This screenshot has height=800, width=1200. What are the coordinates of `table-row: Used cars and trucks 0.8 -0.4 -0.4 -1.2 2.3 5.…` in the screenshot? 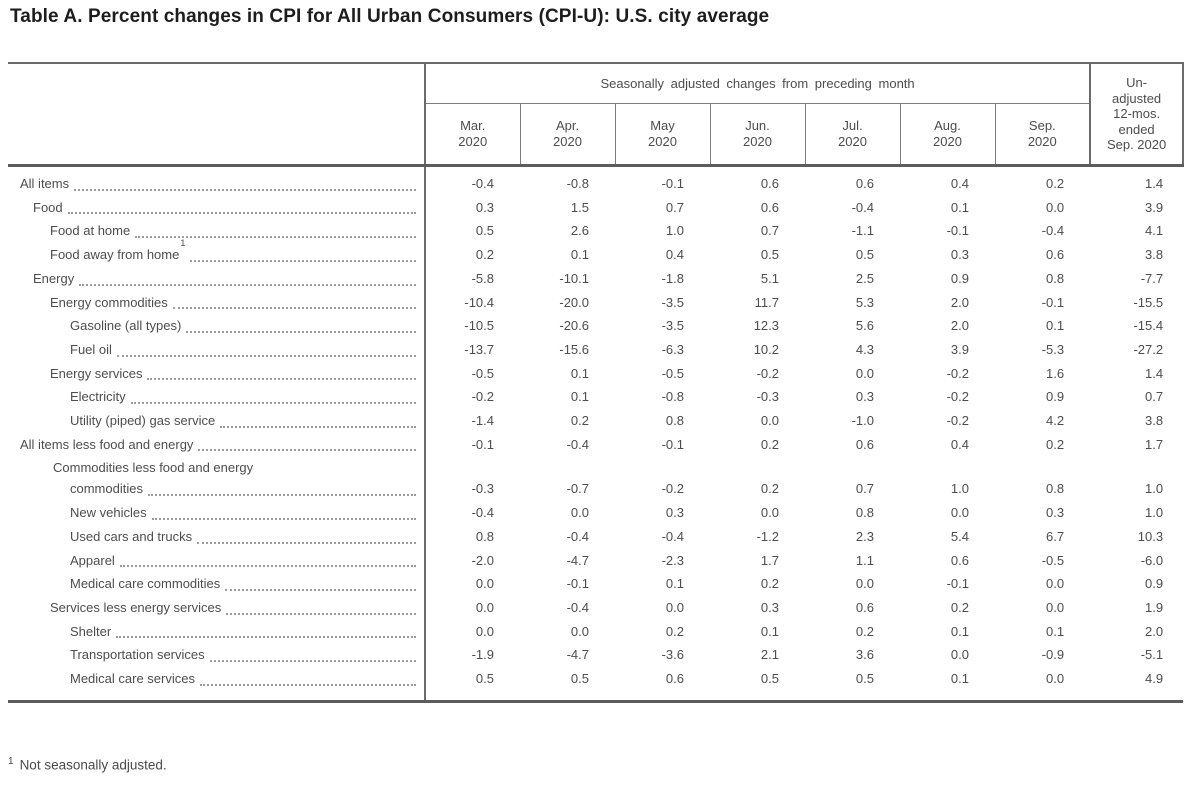 It's located at (595, 536).